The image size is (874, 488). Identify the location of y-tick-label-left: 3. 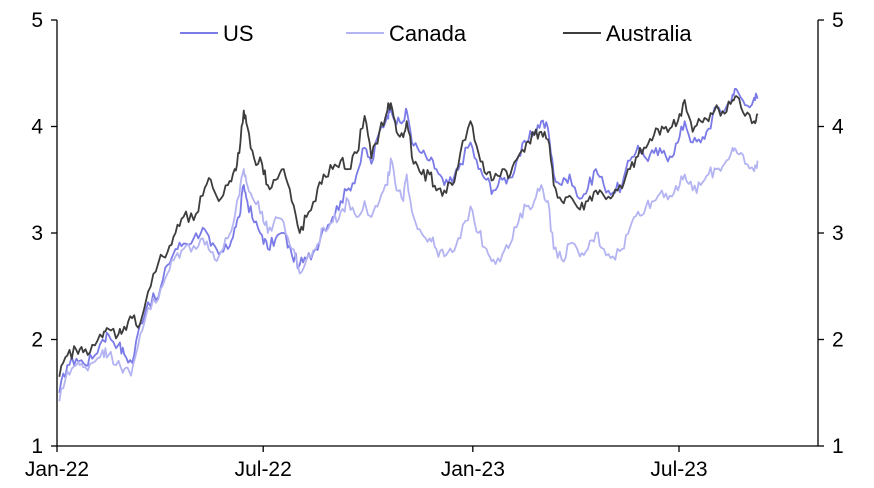
(37, 233).